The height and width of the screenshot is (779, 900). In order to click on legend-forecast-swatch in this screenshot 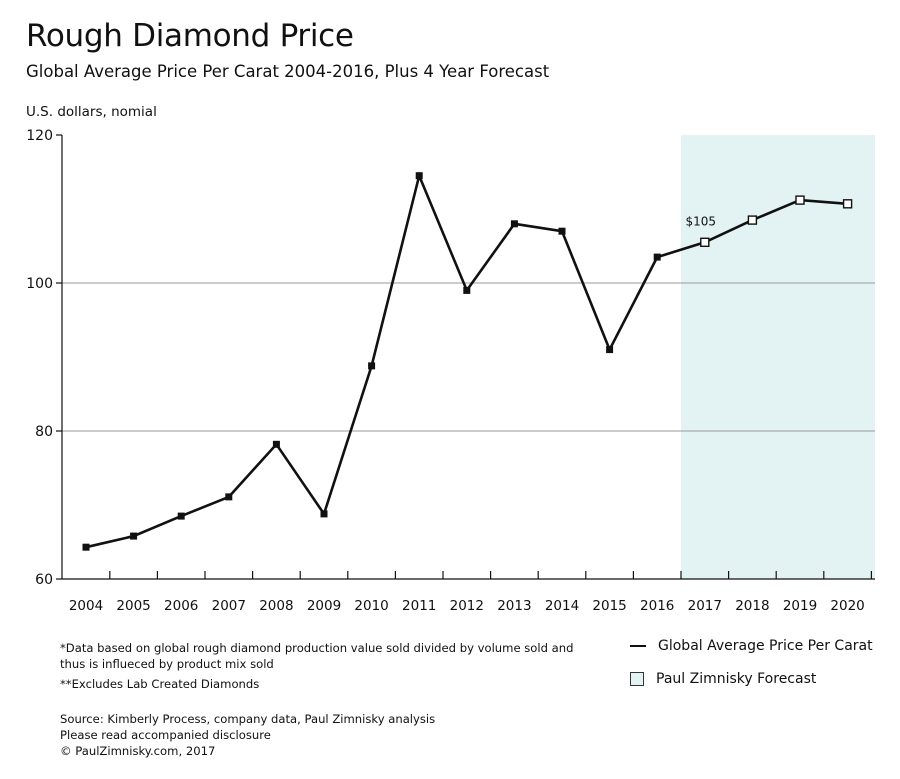, I will do `click(637, 679)`.